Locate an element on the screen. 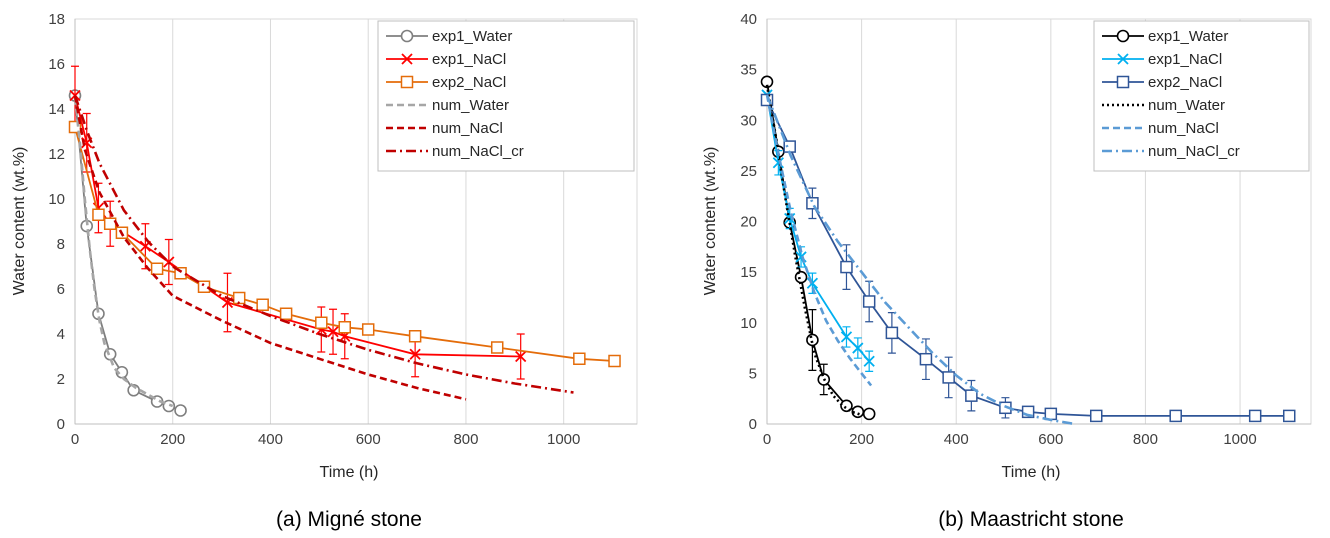 This screenshot has height=538, width=1330. y-tick-label: 14 is located at coordinates (56, 109).